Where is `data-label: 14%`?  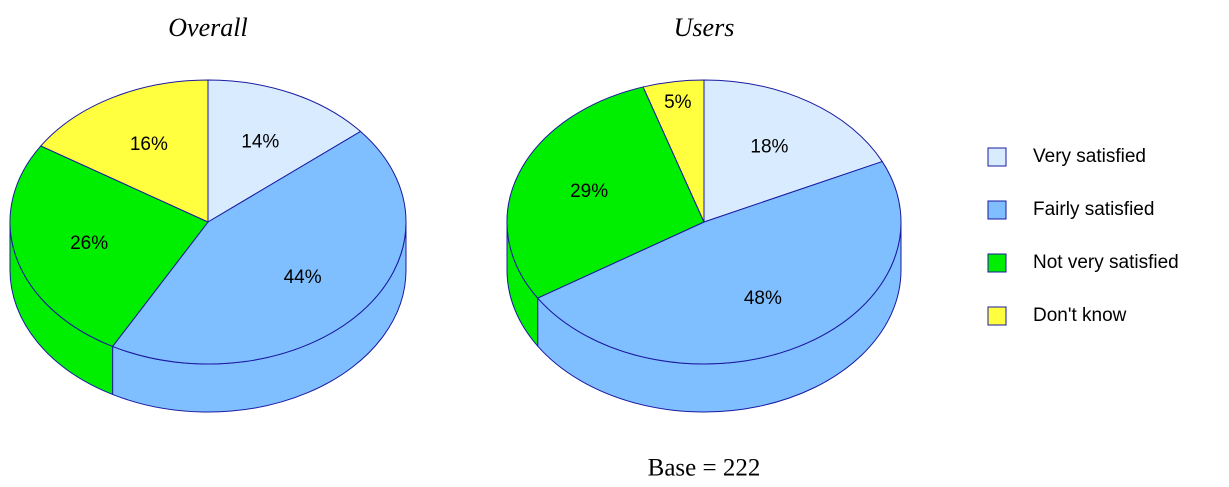
data-label: 14% is located at coordinates (260, 141).